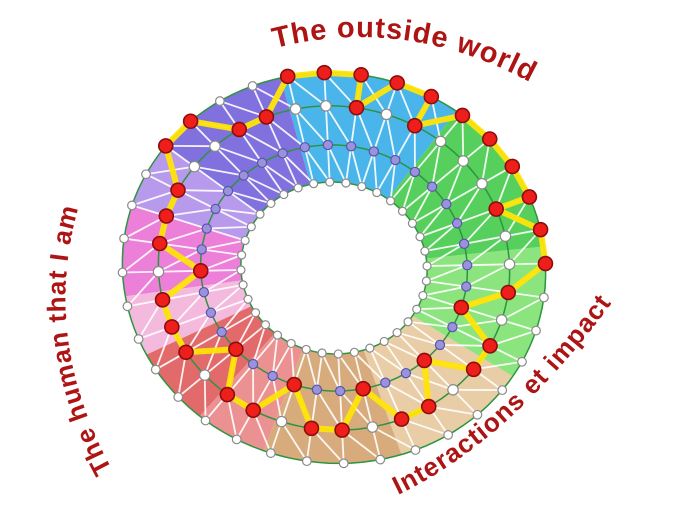 This screenshot has height=511, width=677. Describe the element at coordinates (78, 340) in the screenshot. I see `label-human-that-i-am-text: The human that I am` at that location.